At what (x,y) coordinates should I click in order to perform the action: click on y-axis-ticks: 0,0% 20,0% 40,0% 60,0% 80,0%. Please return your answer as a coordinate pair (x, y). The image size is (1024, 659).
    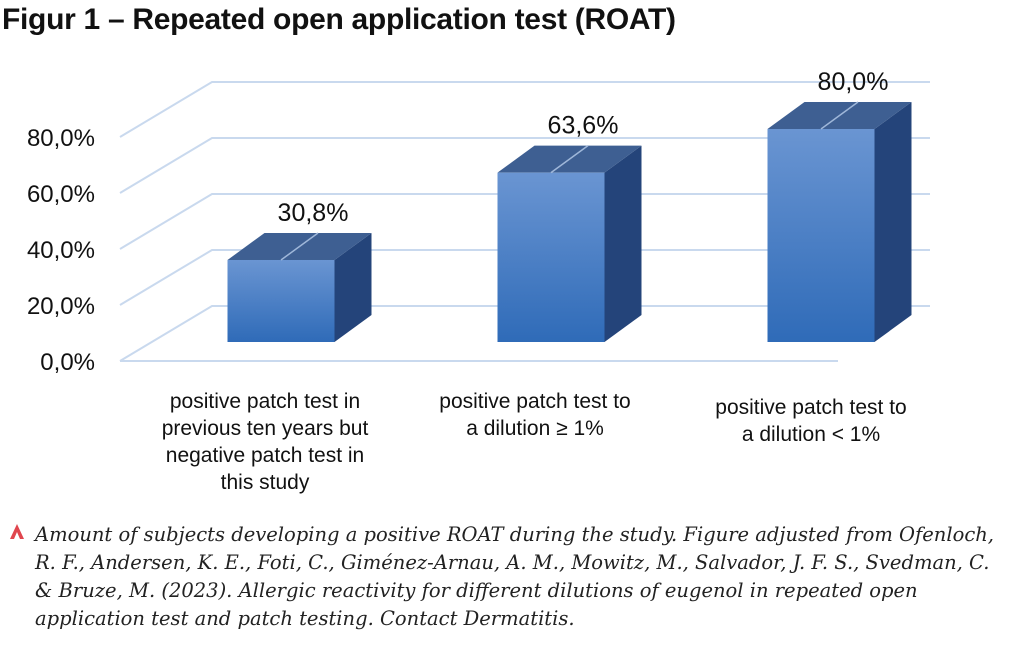
    Looking at the image, I should click on (61, 250).